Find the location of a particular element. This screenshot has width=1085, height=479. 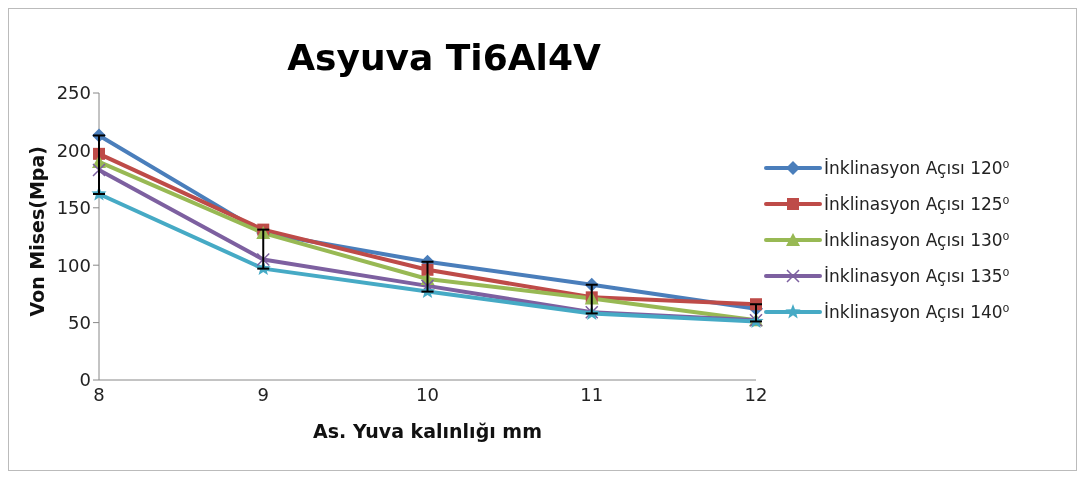

legend-label: İnklinasyon Açısı 120⁰ is located at coordinates (917, 167).